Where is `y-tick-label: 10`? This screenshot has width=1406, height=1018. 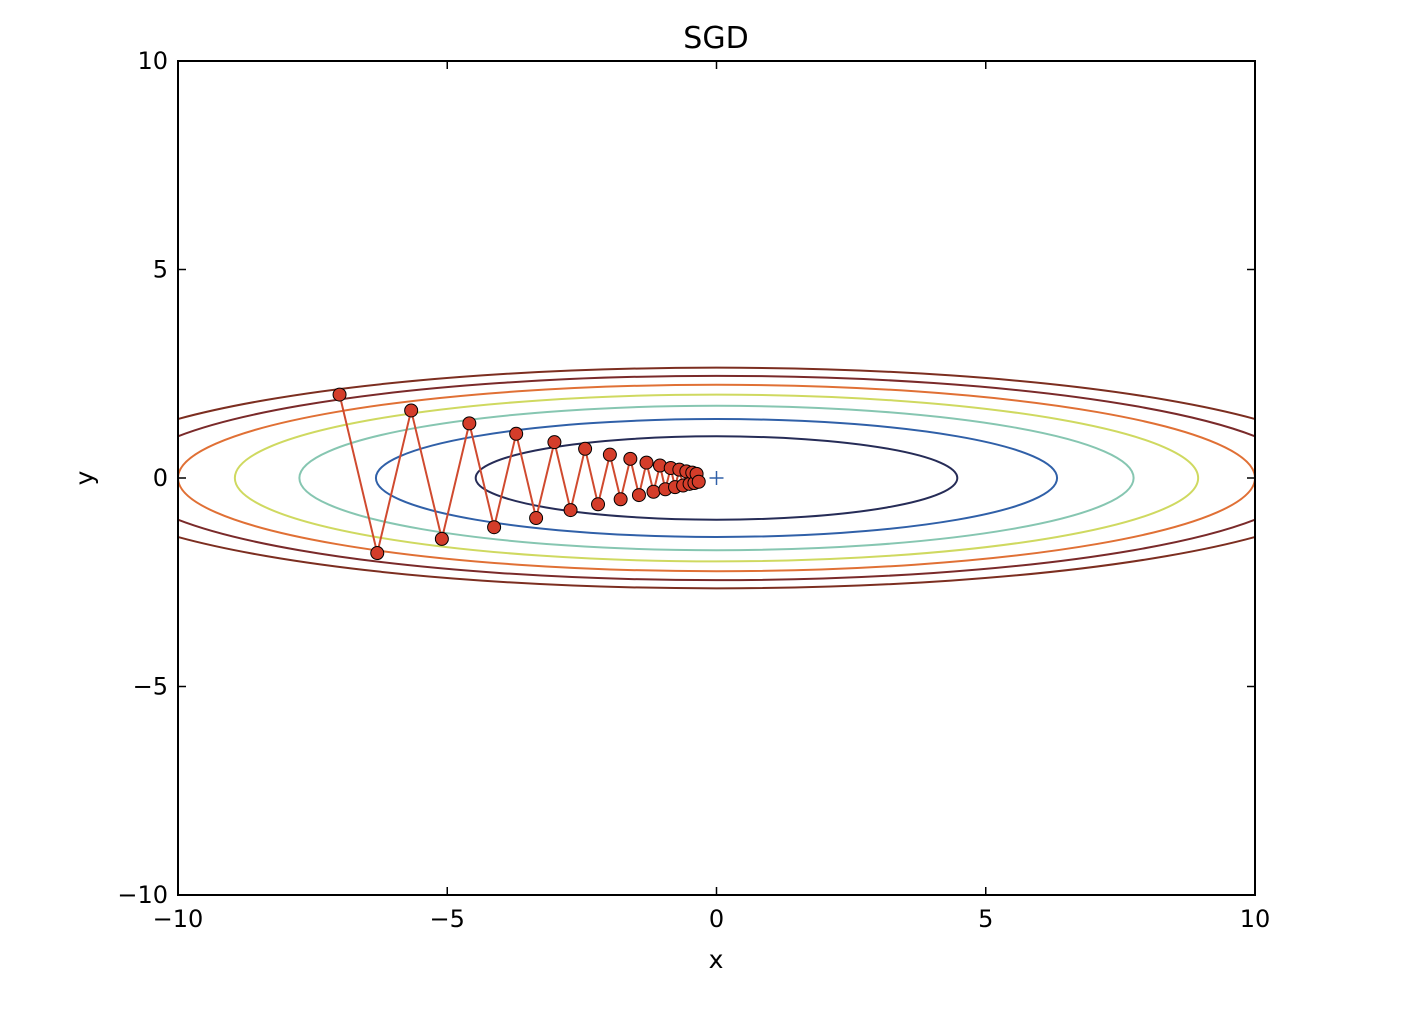
y-tick-label: 10 is located at coordinates (152, 61).